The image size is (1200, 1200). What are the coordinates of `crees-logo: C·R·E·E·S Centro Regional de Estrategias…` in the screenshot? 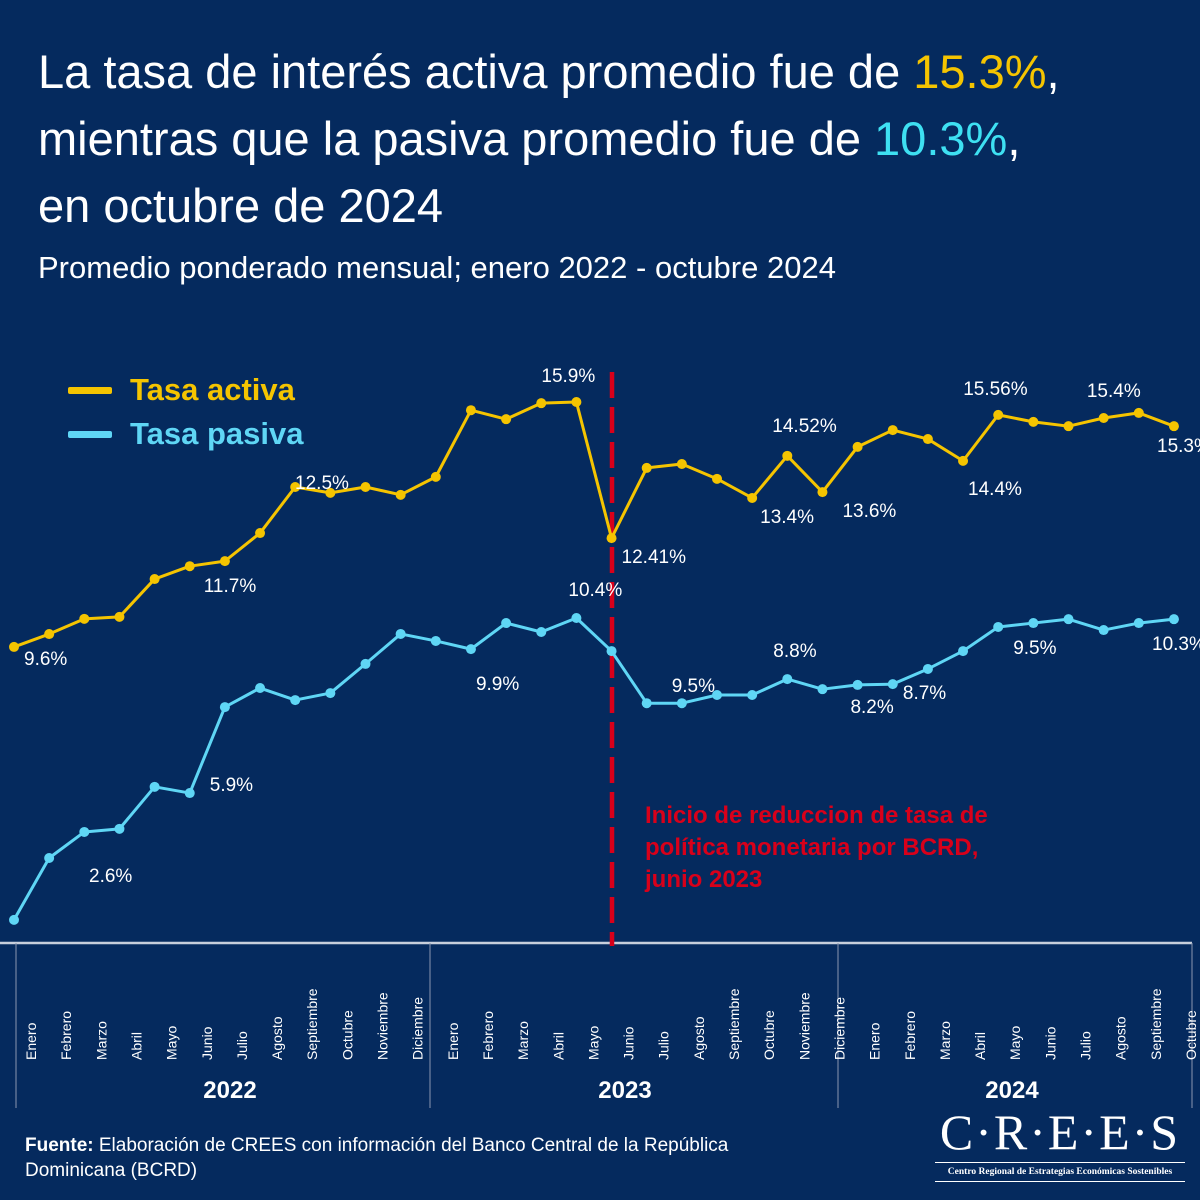 It's located at (1060, 1144).